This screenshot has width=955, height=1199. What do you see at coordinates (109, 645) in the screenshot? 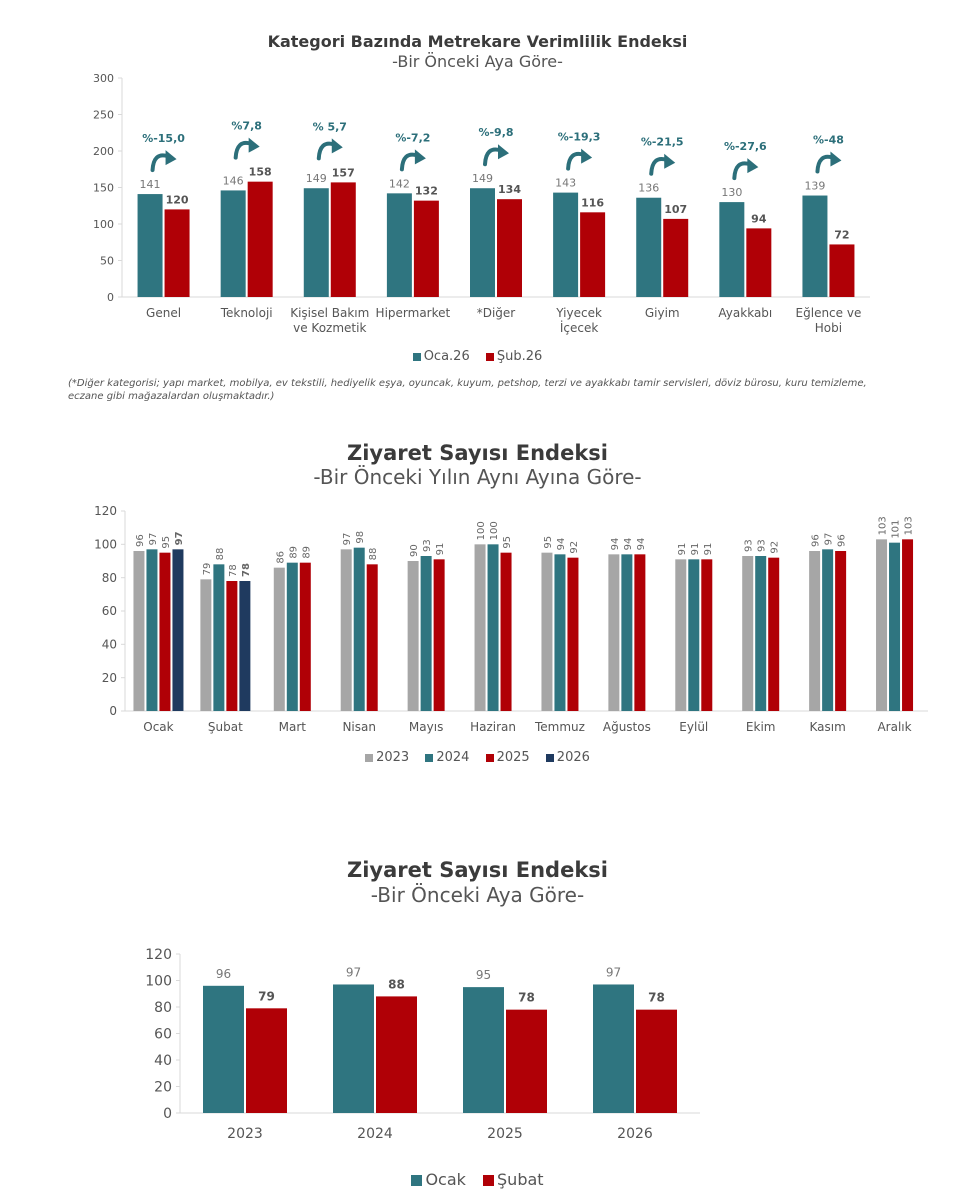
I see `y-tick-label: 40` at bounding box center [109, 645].